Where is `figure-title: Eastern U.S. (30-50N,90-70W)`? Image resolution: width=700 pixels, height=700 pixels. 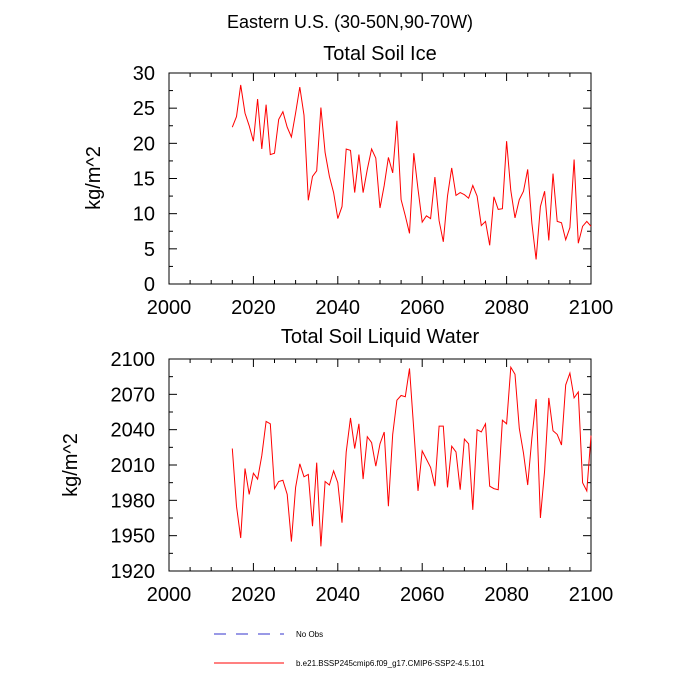
figure-title: Eastern U.S. (30-50N,90-70W) is located at coordinates (350, 22).